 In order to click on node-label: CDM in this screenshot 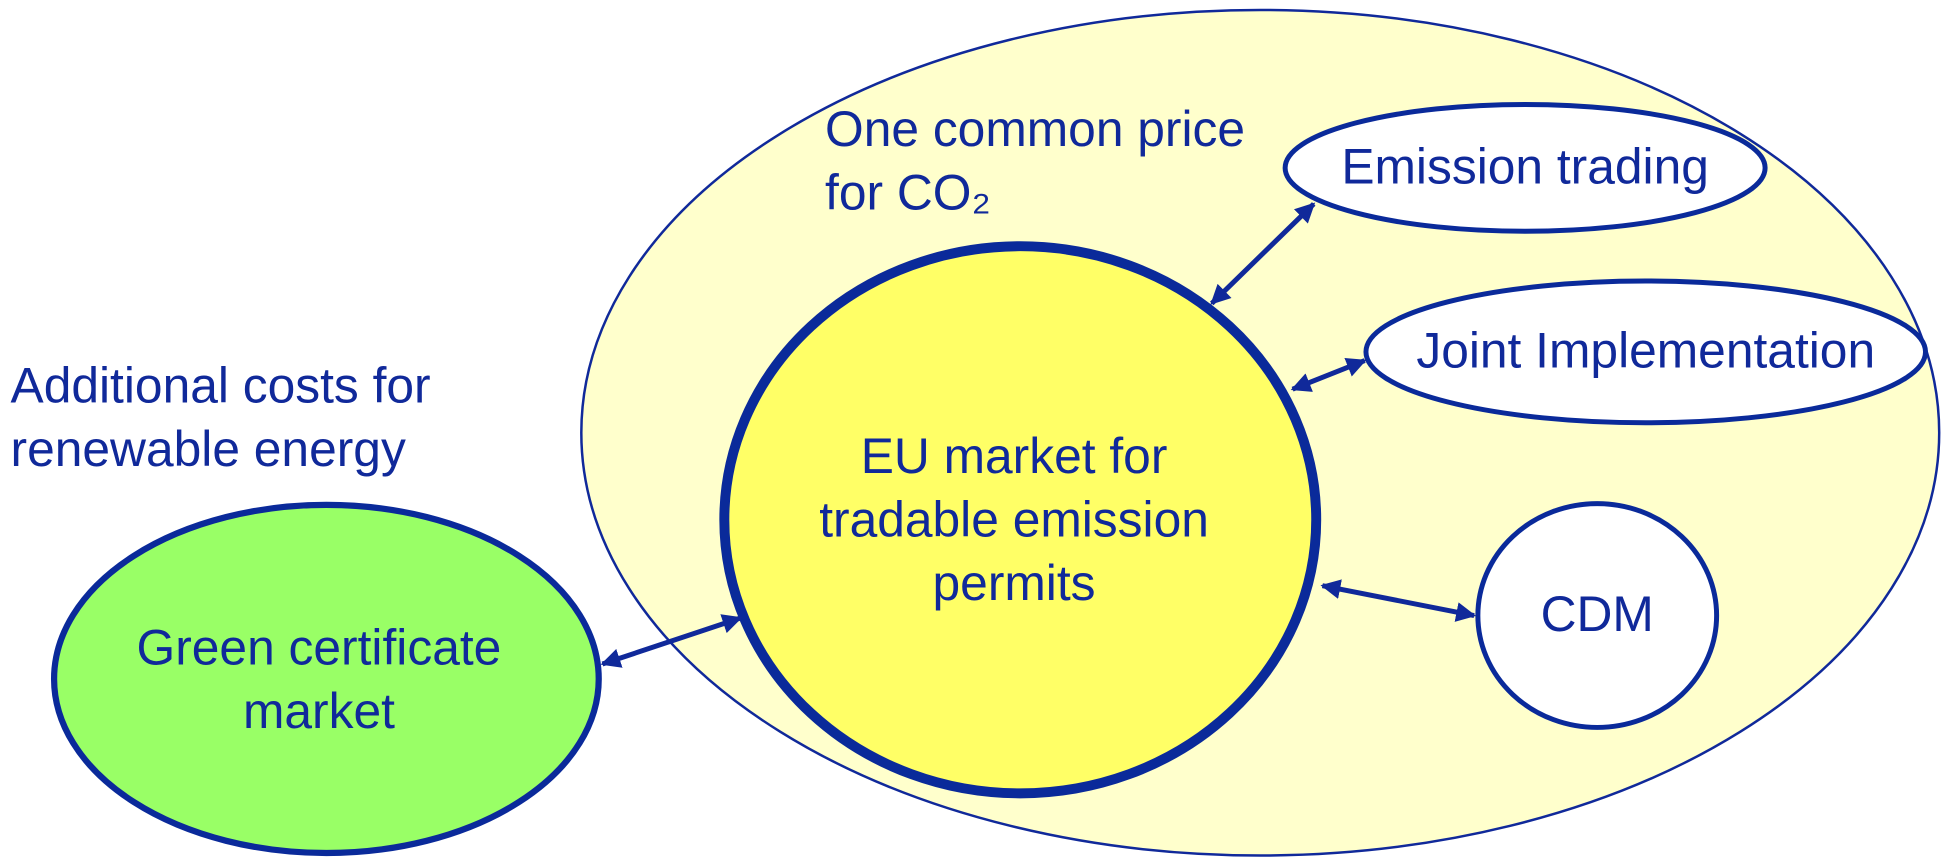, I will do `click(1597, 614)`.